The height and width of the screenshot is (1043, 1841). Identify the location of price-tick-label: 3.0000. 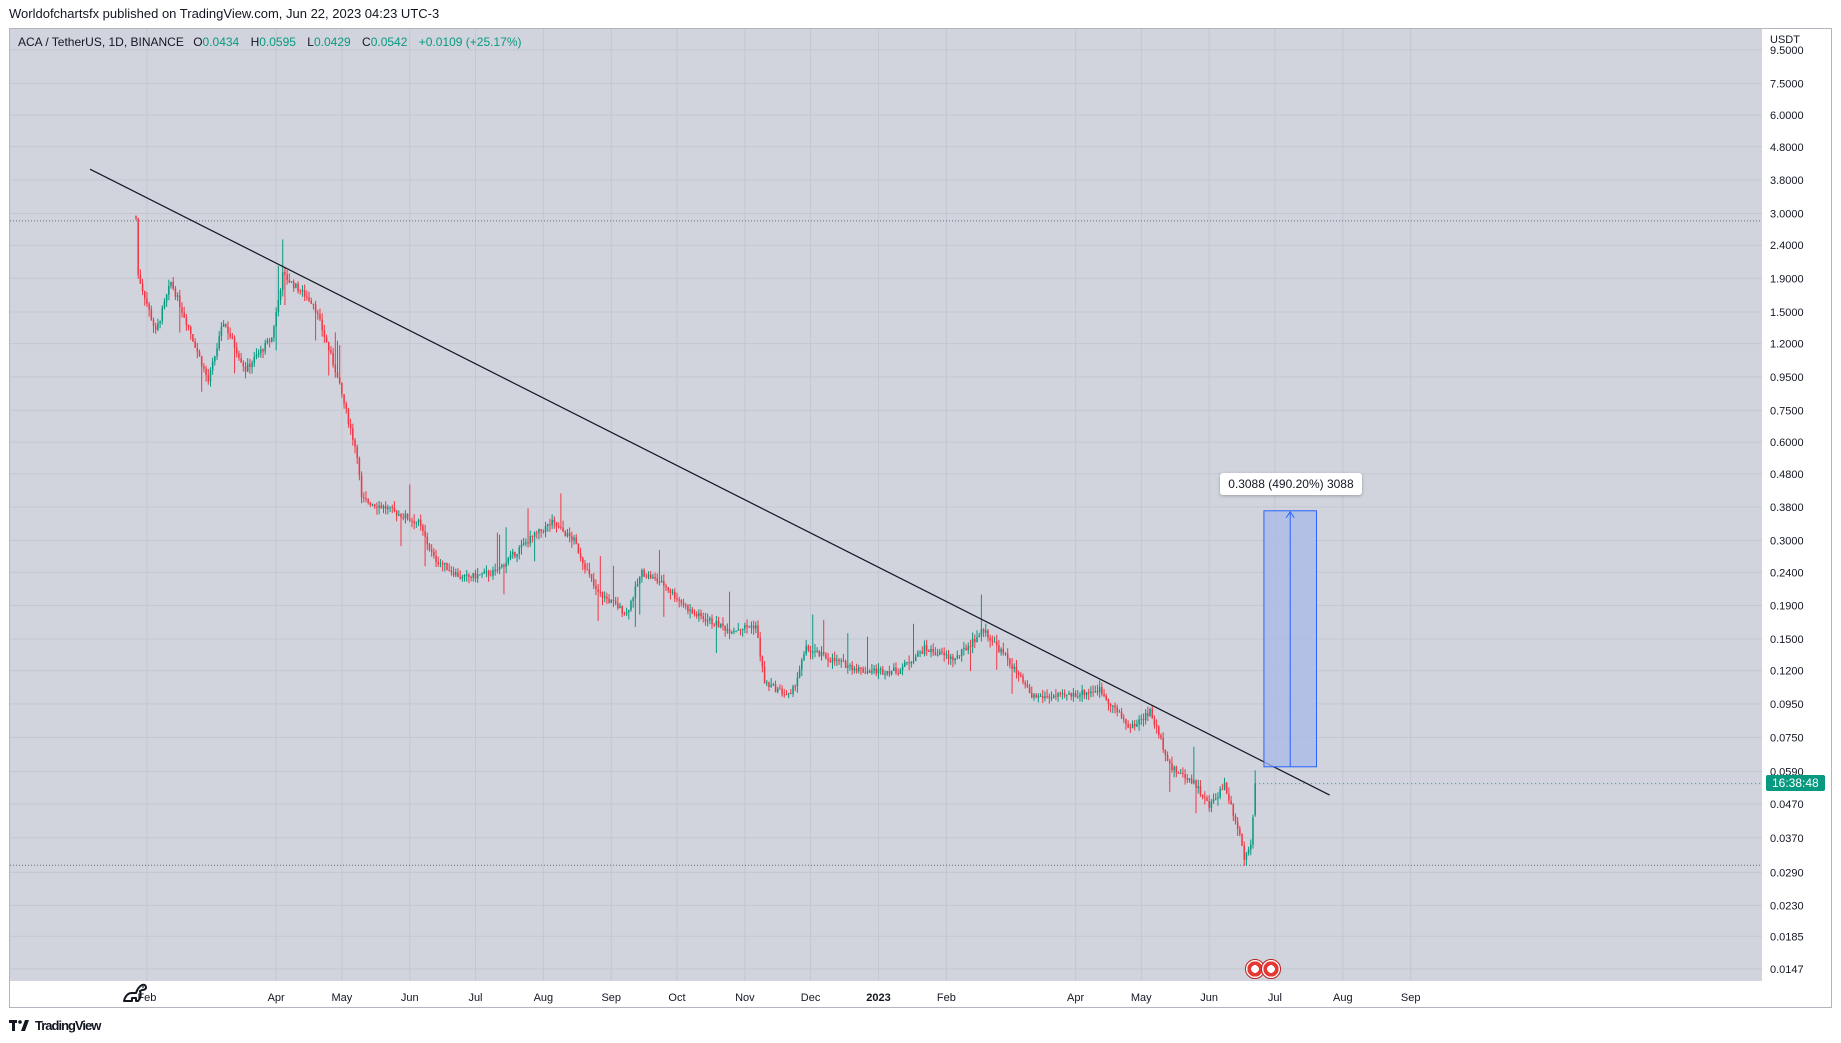
(1787, 215).